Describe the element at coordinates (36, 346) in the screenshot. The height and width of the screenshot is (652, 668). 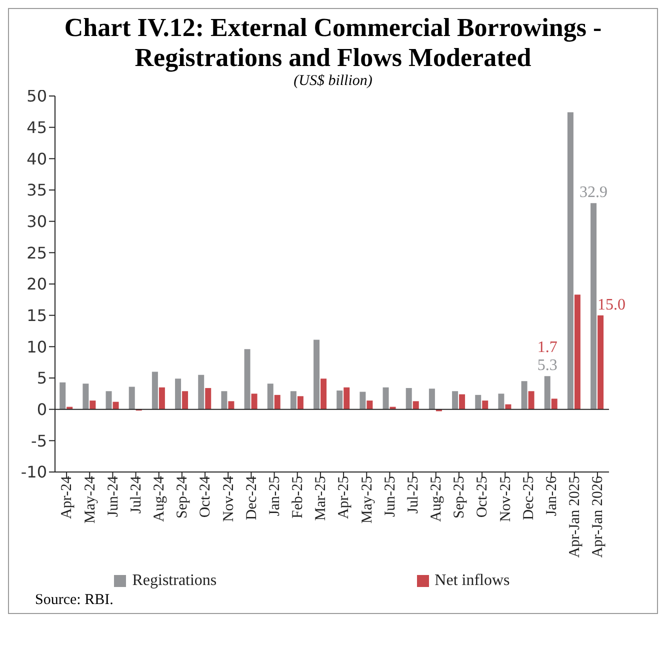
I see `y-tick-label: 10` at that location.